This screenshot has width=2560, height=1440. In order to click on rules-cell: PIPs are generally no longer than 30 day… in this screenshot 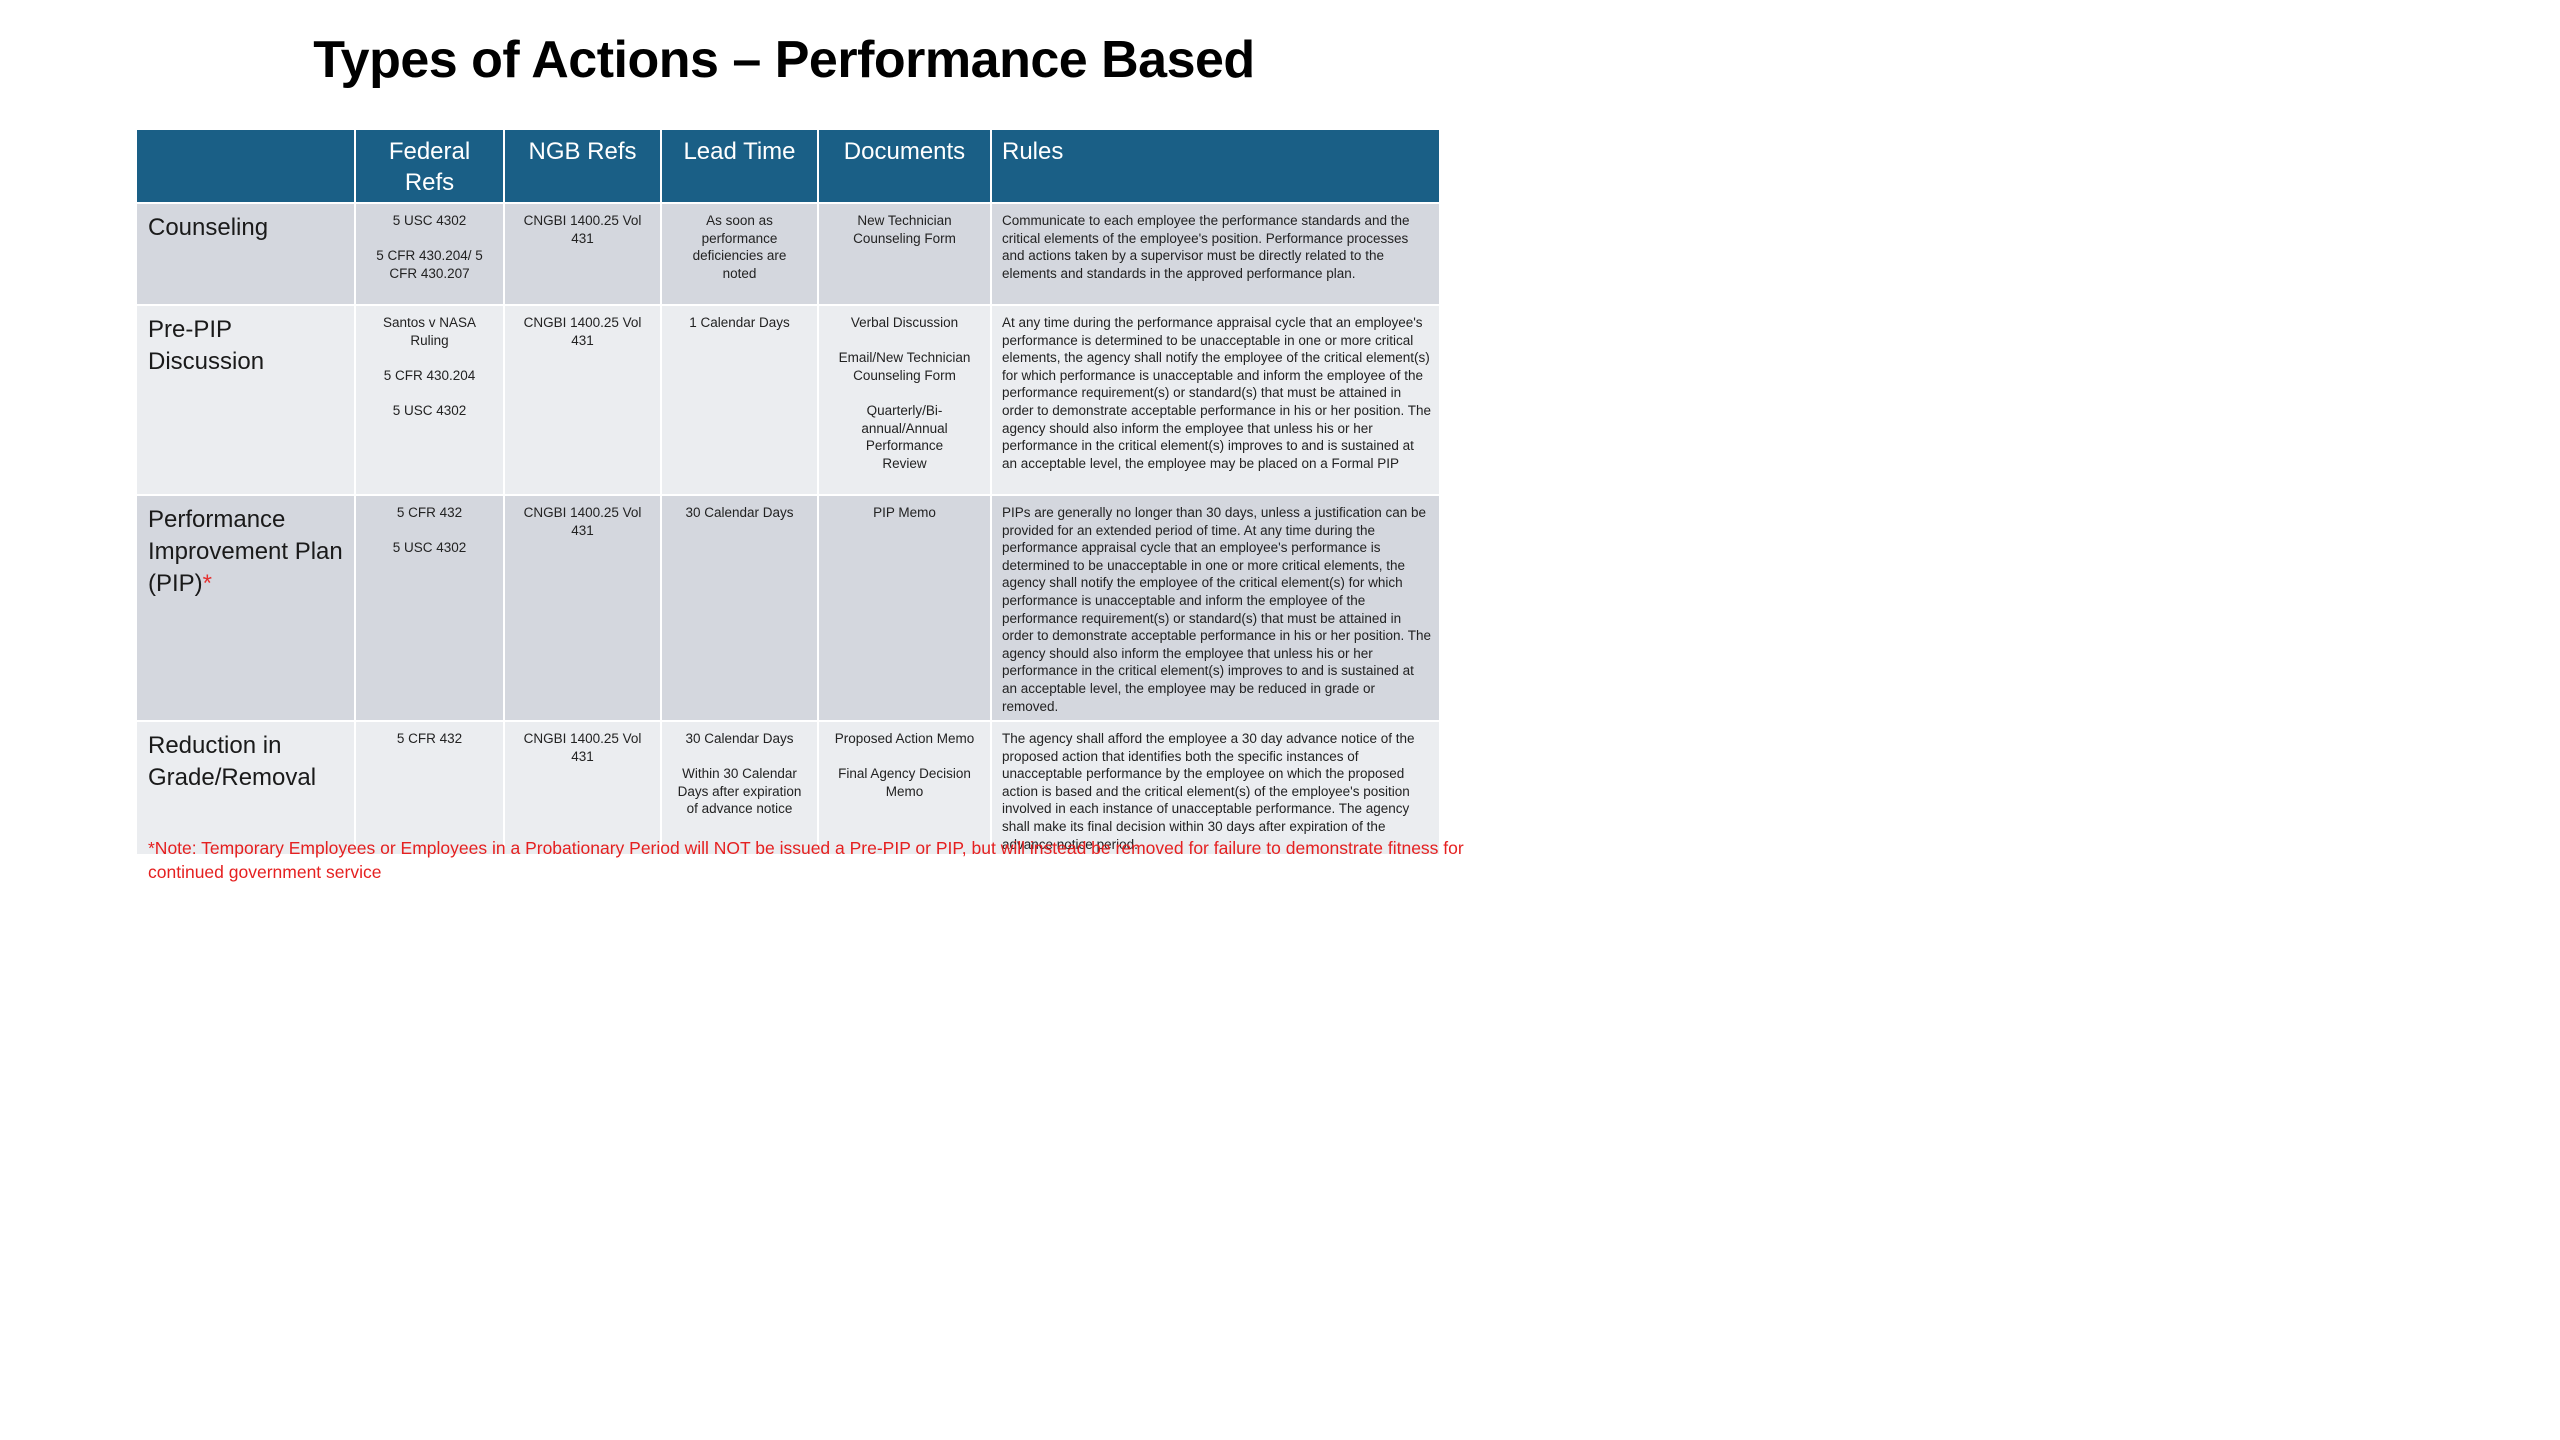, I will do `click(1215, 608)`.